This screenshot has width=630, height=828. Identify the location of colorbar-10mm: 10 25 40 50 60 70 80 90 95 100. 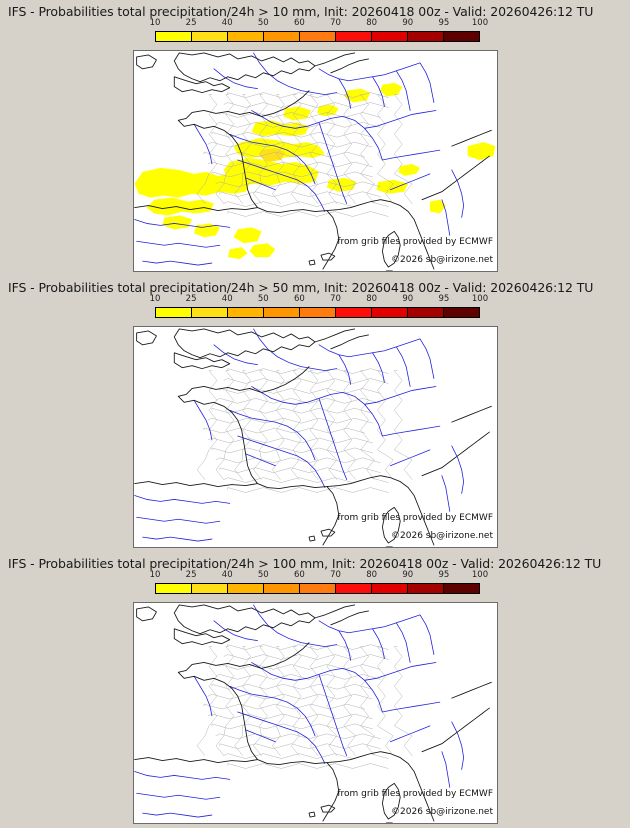
(319, 31).